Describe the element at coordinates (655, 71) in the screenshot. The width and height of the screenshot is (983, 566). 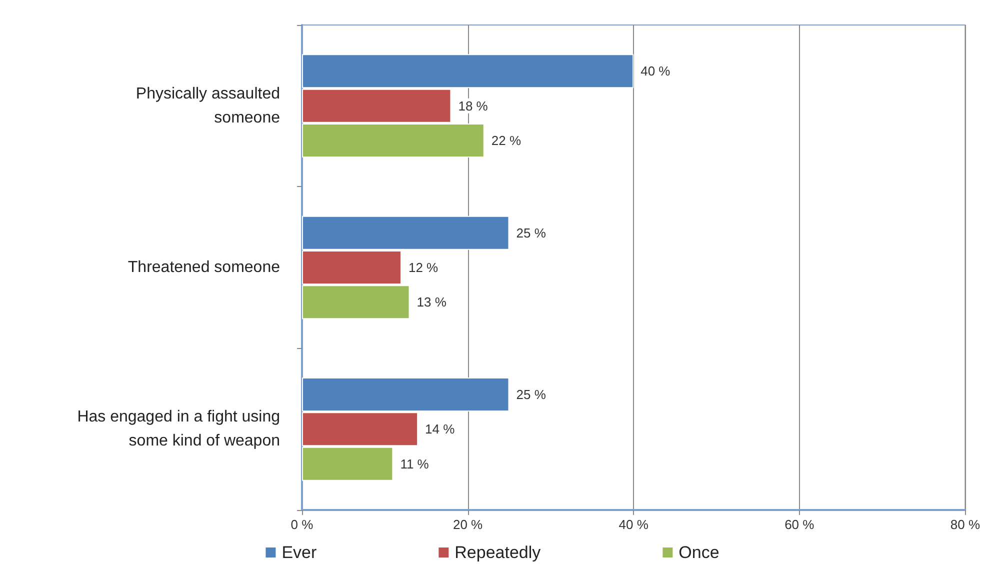
I see `data-label: 40 %` at that location.